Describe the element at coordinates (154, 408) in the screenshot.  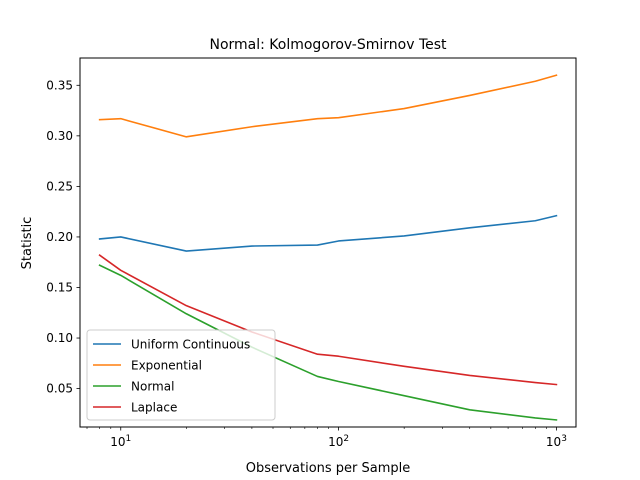
I see `legend-label: Laplace` at that location.